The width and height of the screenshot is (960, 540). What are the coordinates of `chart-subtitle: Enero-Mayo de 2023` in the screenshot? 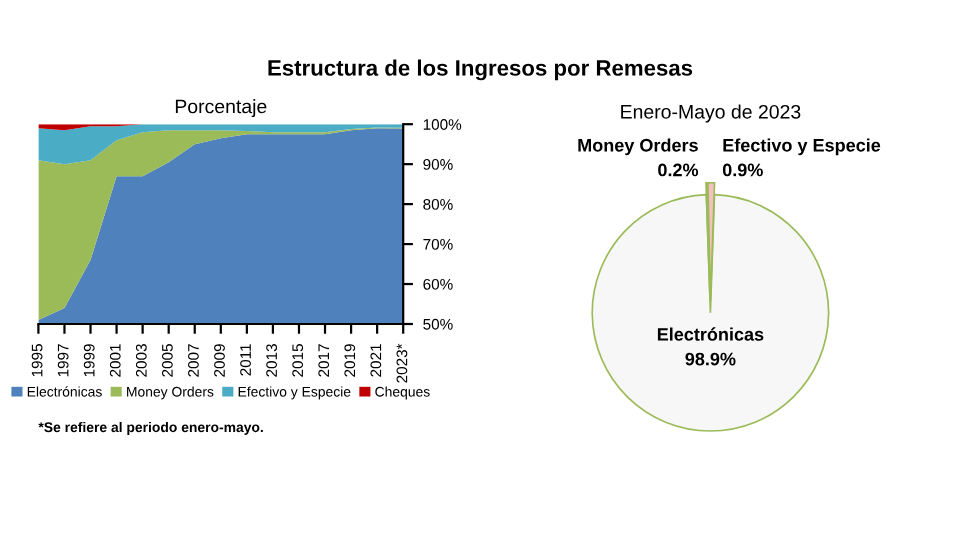 It's located at (711, 113).